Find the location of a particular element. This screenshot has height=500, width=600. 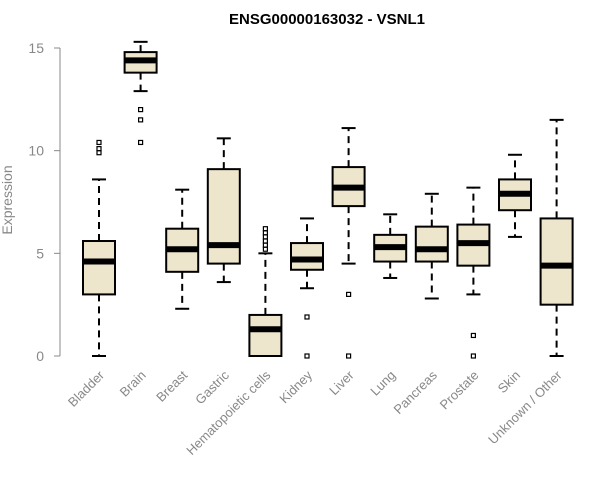

y-tick-label: 0 is located at coordinates (40, 356).